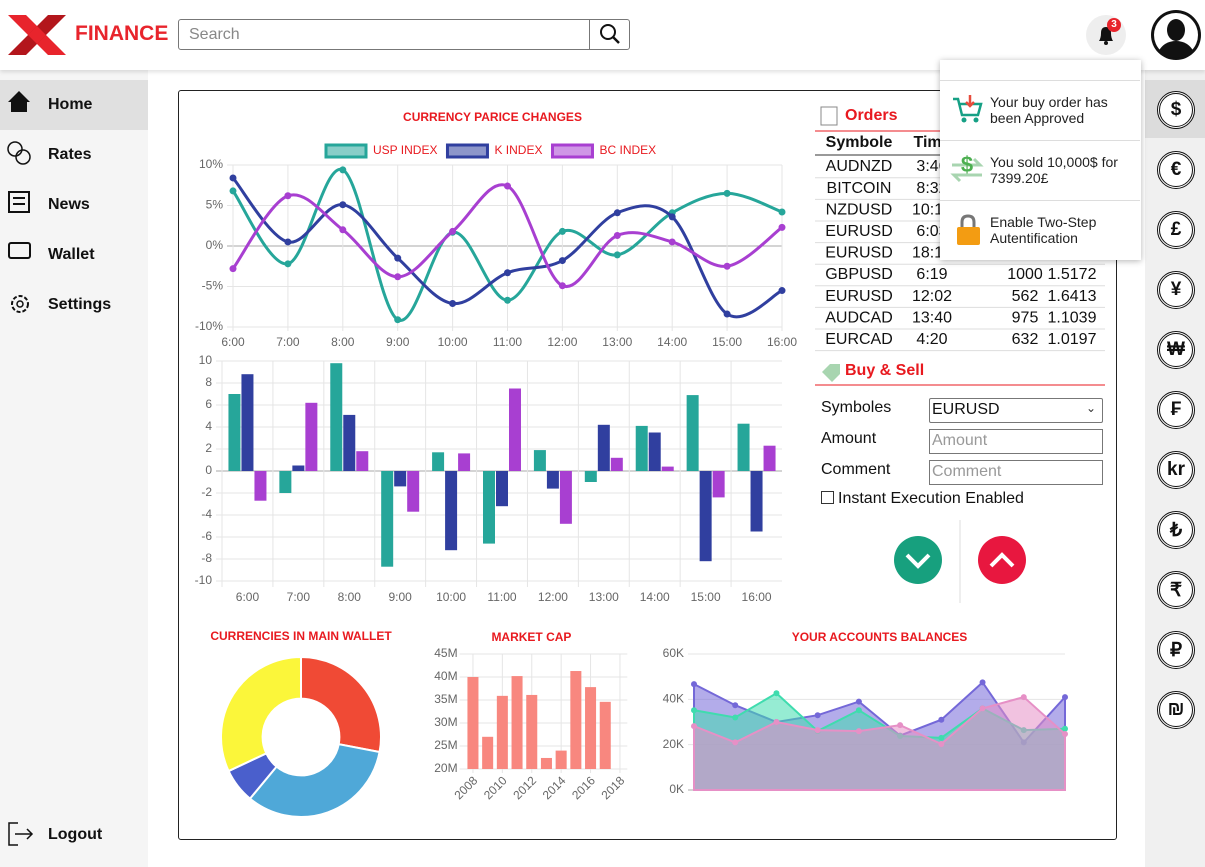 The height and width of the screenshot is (867, 1205). I want to click on currency-button: €, so click(1176, 170).